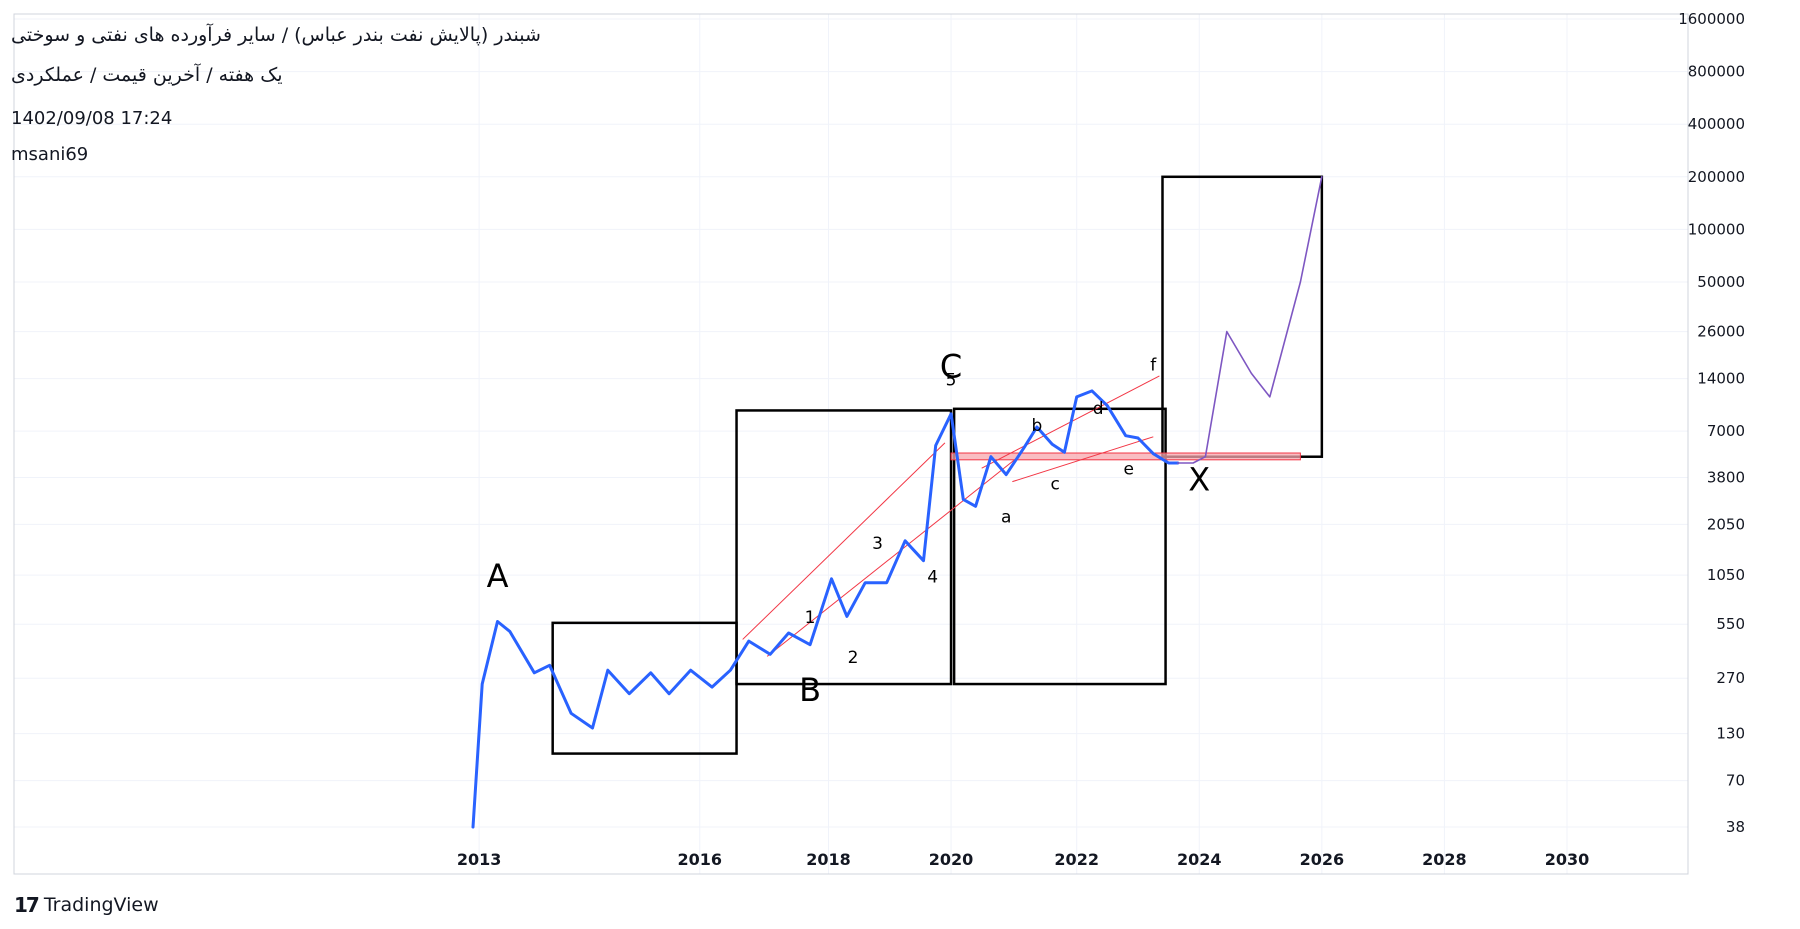 Image resolution: width=1800 pixels, height=929 pixels. What do you see at coordinates (1716, 229) in the screenshot?
I see `y-tick-label: 100000` at bounding box center [1716, 229].